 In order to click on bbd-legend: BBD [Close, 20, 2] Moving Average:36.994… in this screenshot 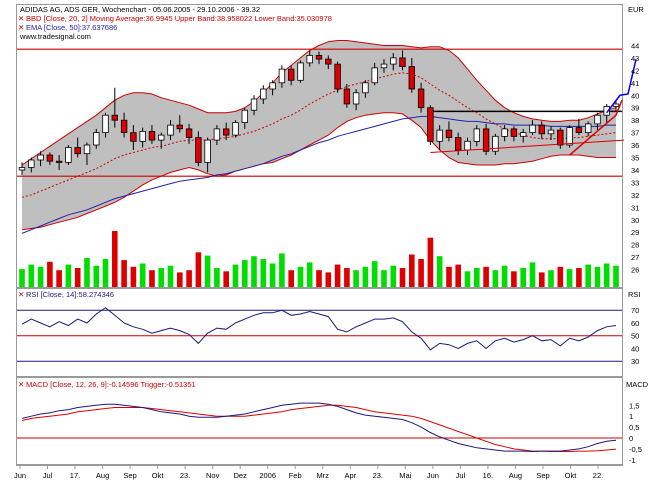, I will do `click(179, 18)`.